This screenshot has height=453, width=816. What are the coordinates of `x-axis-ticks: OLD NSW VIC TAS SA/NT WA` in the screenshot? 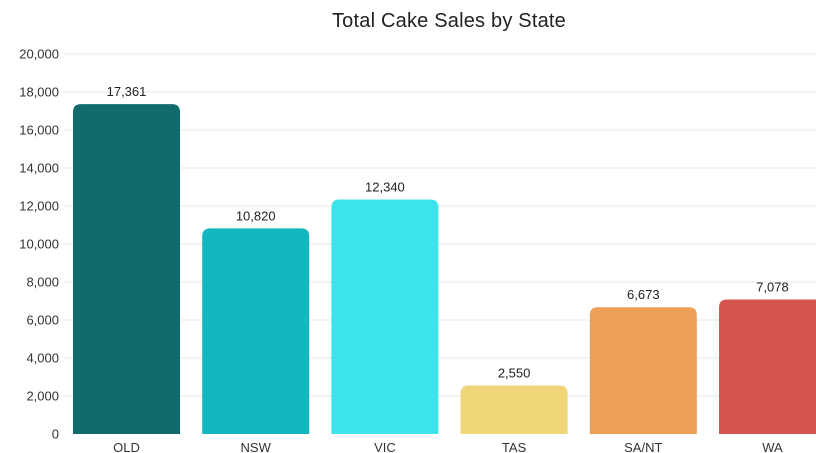 It's located at (448, 446).